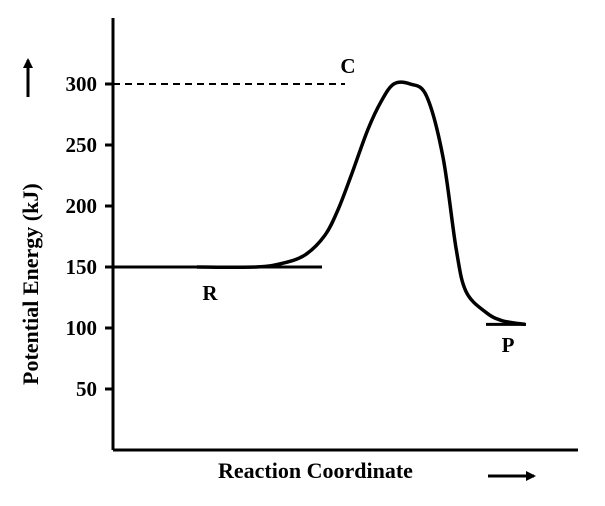 This screenshot has height=506, width=605. What do you see at coordinates (347, 66) in the screenshot?
I see `point-label-c: C` at bounding box center [347, 66].